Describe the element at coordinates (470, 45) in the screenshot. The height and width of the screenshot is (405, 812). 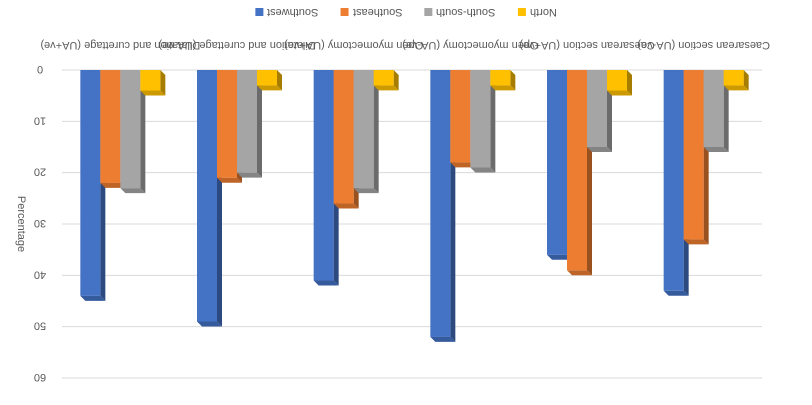
I see `x-category-label: Open myomectomy (UA-ve)` at that location.